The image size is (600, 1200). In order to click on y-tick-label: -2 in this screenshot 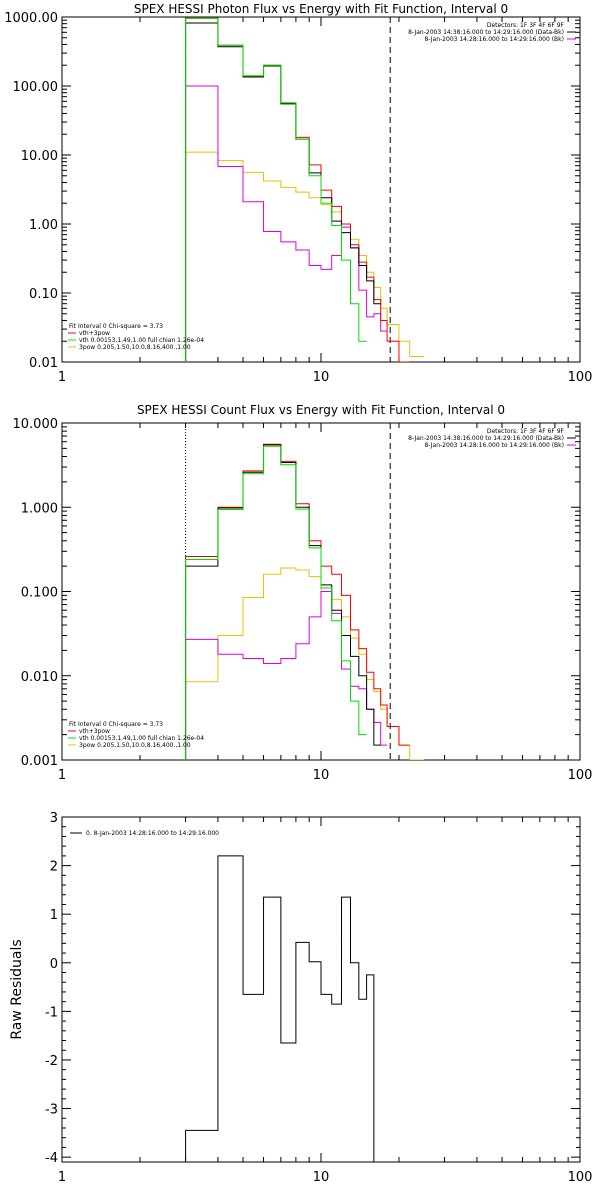, I will do `click(51, 1061)`.